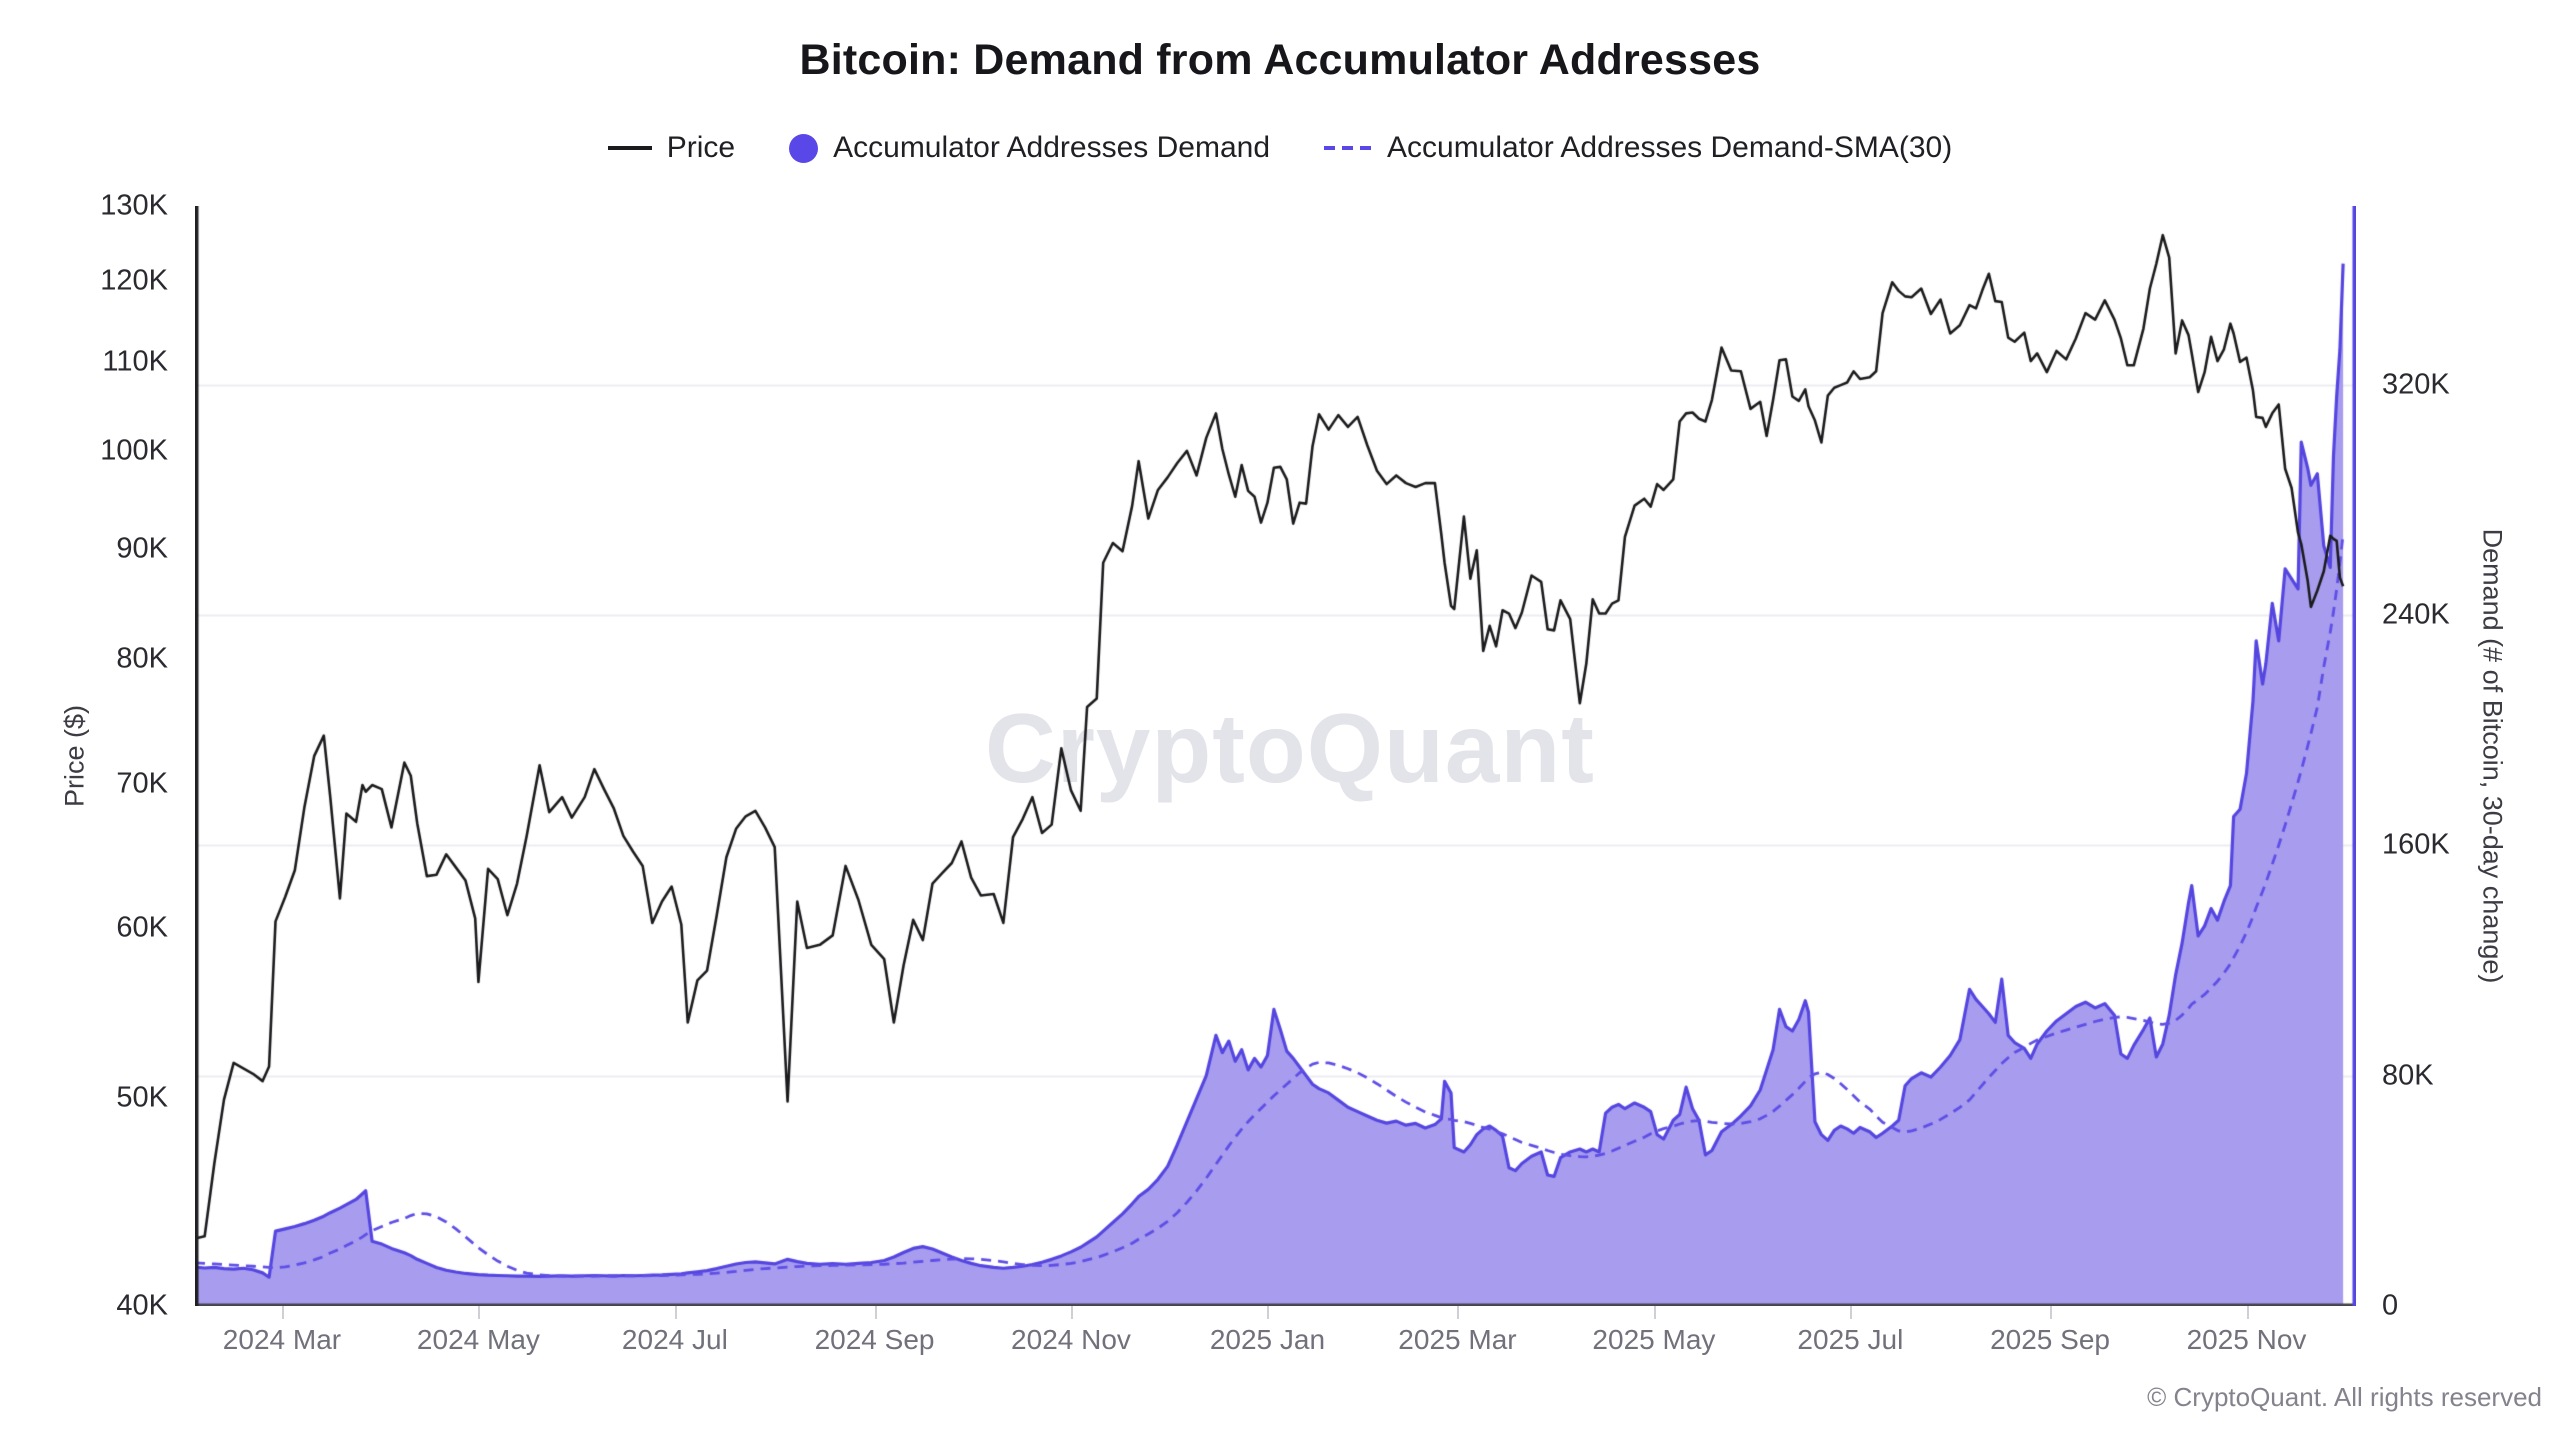 This screenshot has height=1440, width=2560. Describe the element at coordinates (1457, 1339) in the screenshot. I see `x-tick-label: 2025 Mar` at that location.